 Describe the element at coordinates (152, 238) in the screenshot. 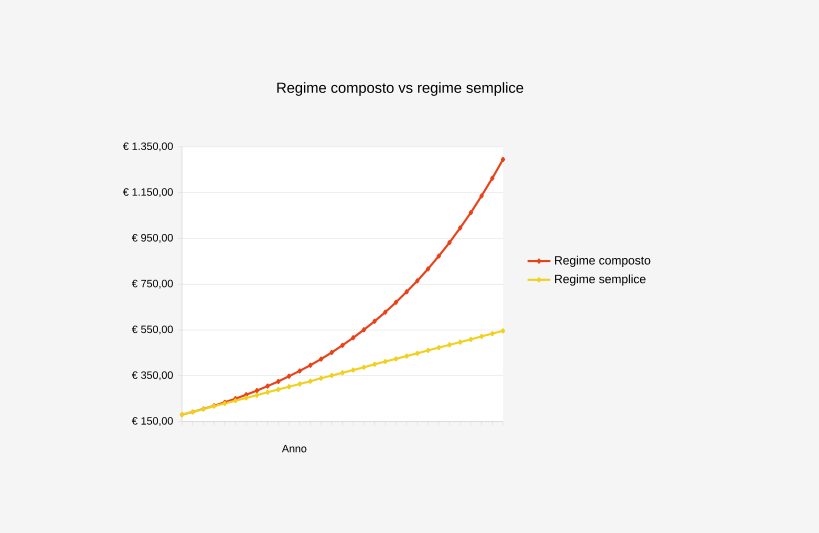

I see `y-tick-label: € 950,00` at that location.